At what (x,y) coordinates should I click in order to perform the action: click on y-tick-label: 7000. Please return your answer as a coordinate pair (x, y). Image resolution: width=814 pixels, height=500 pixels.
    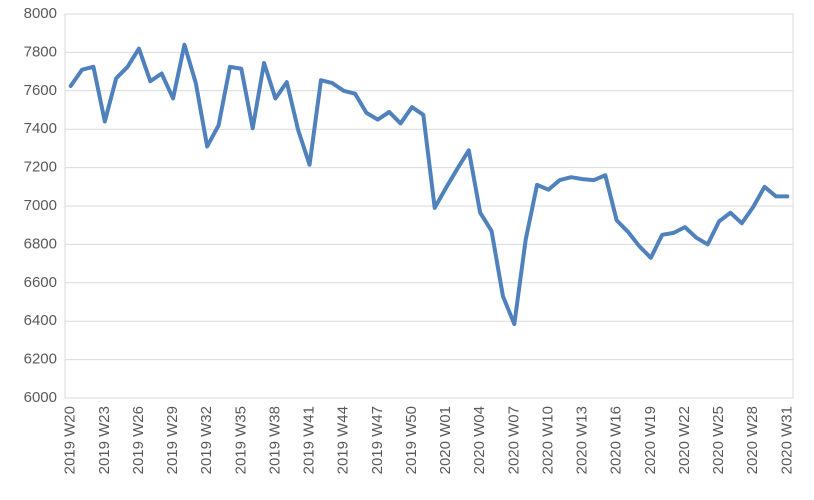
    Looking at the image, I should click on (40, 205).